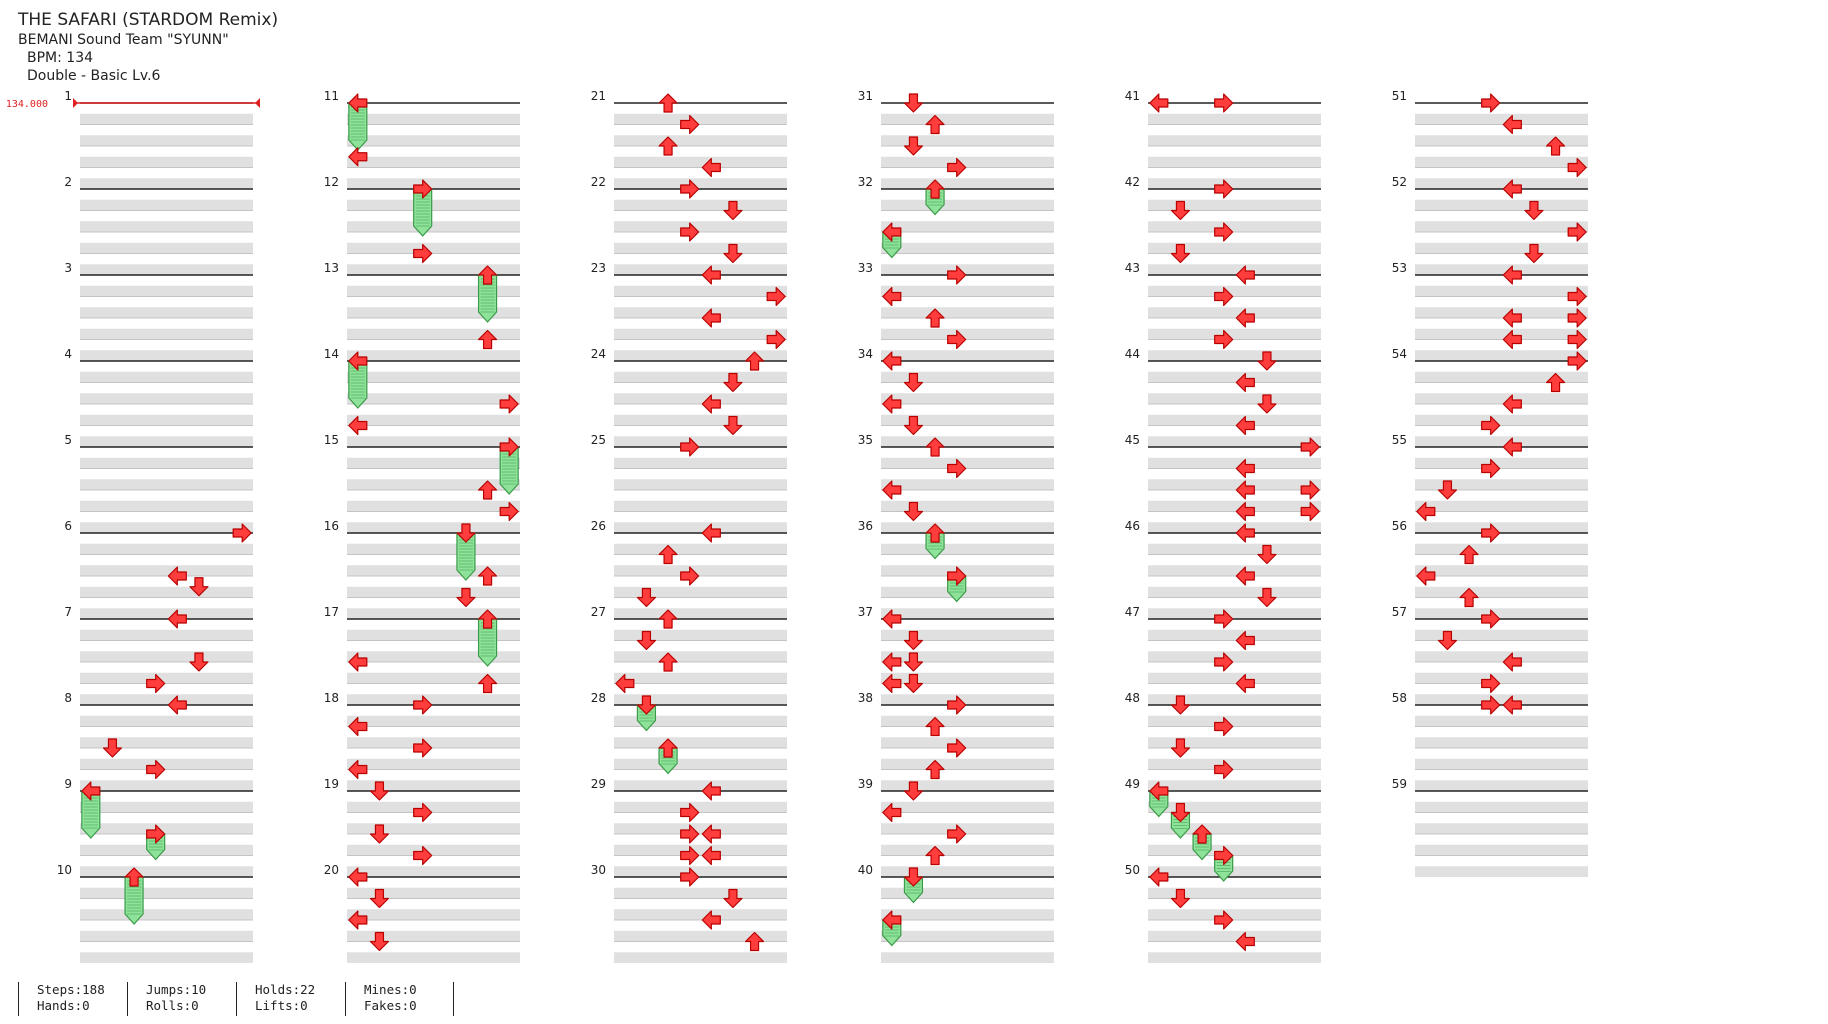  What do you see at coordinates (1399, 526) in the screenshot?
I see `measure-number: 56` at bounding box center [1399, 526].